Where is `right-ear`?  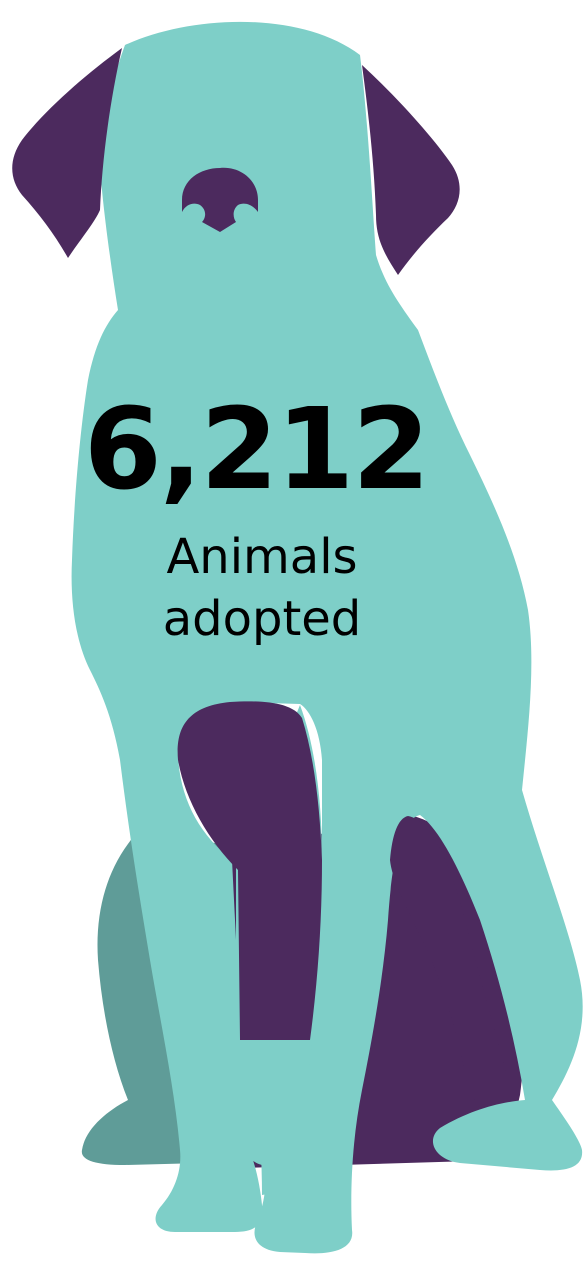
right-ear is located at coordinates (411, 170).